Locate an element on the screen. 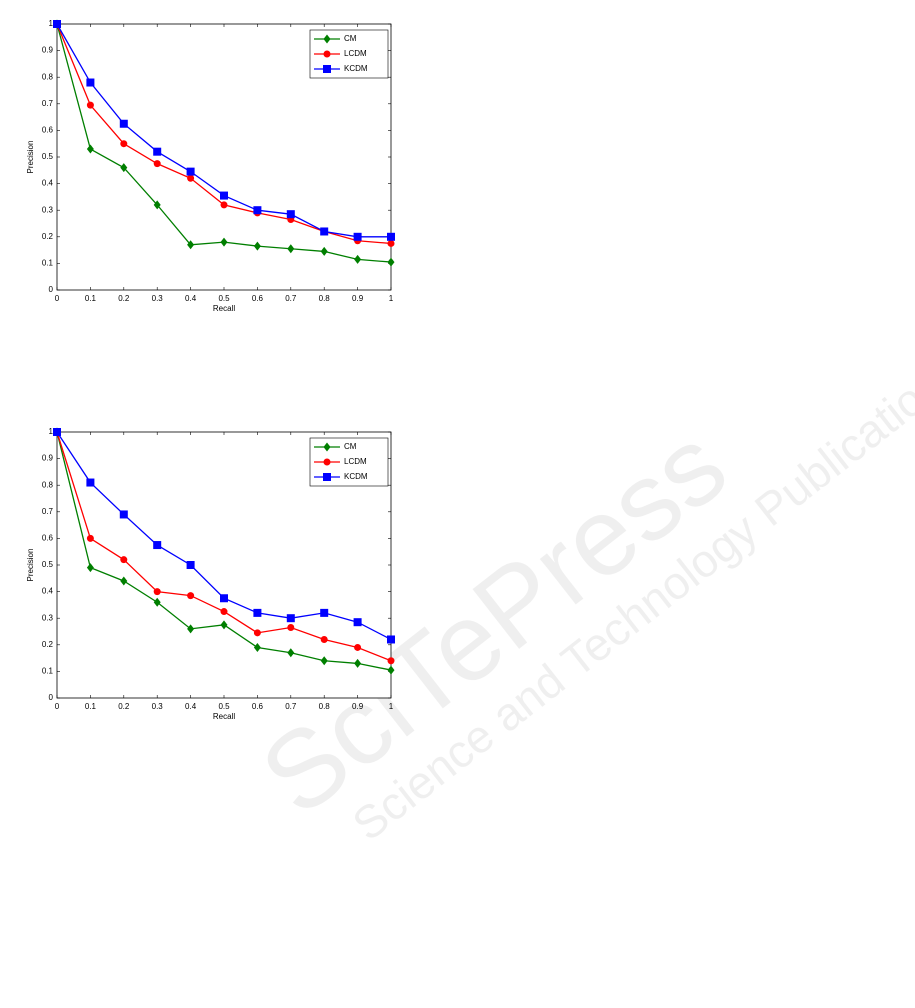 The image size is (915, 1008). x-axis-label: Recall is located at coordinates (224, 716).